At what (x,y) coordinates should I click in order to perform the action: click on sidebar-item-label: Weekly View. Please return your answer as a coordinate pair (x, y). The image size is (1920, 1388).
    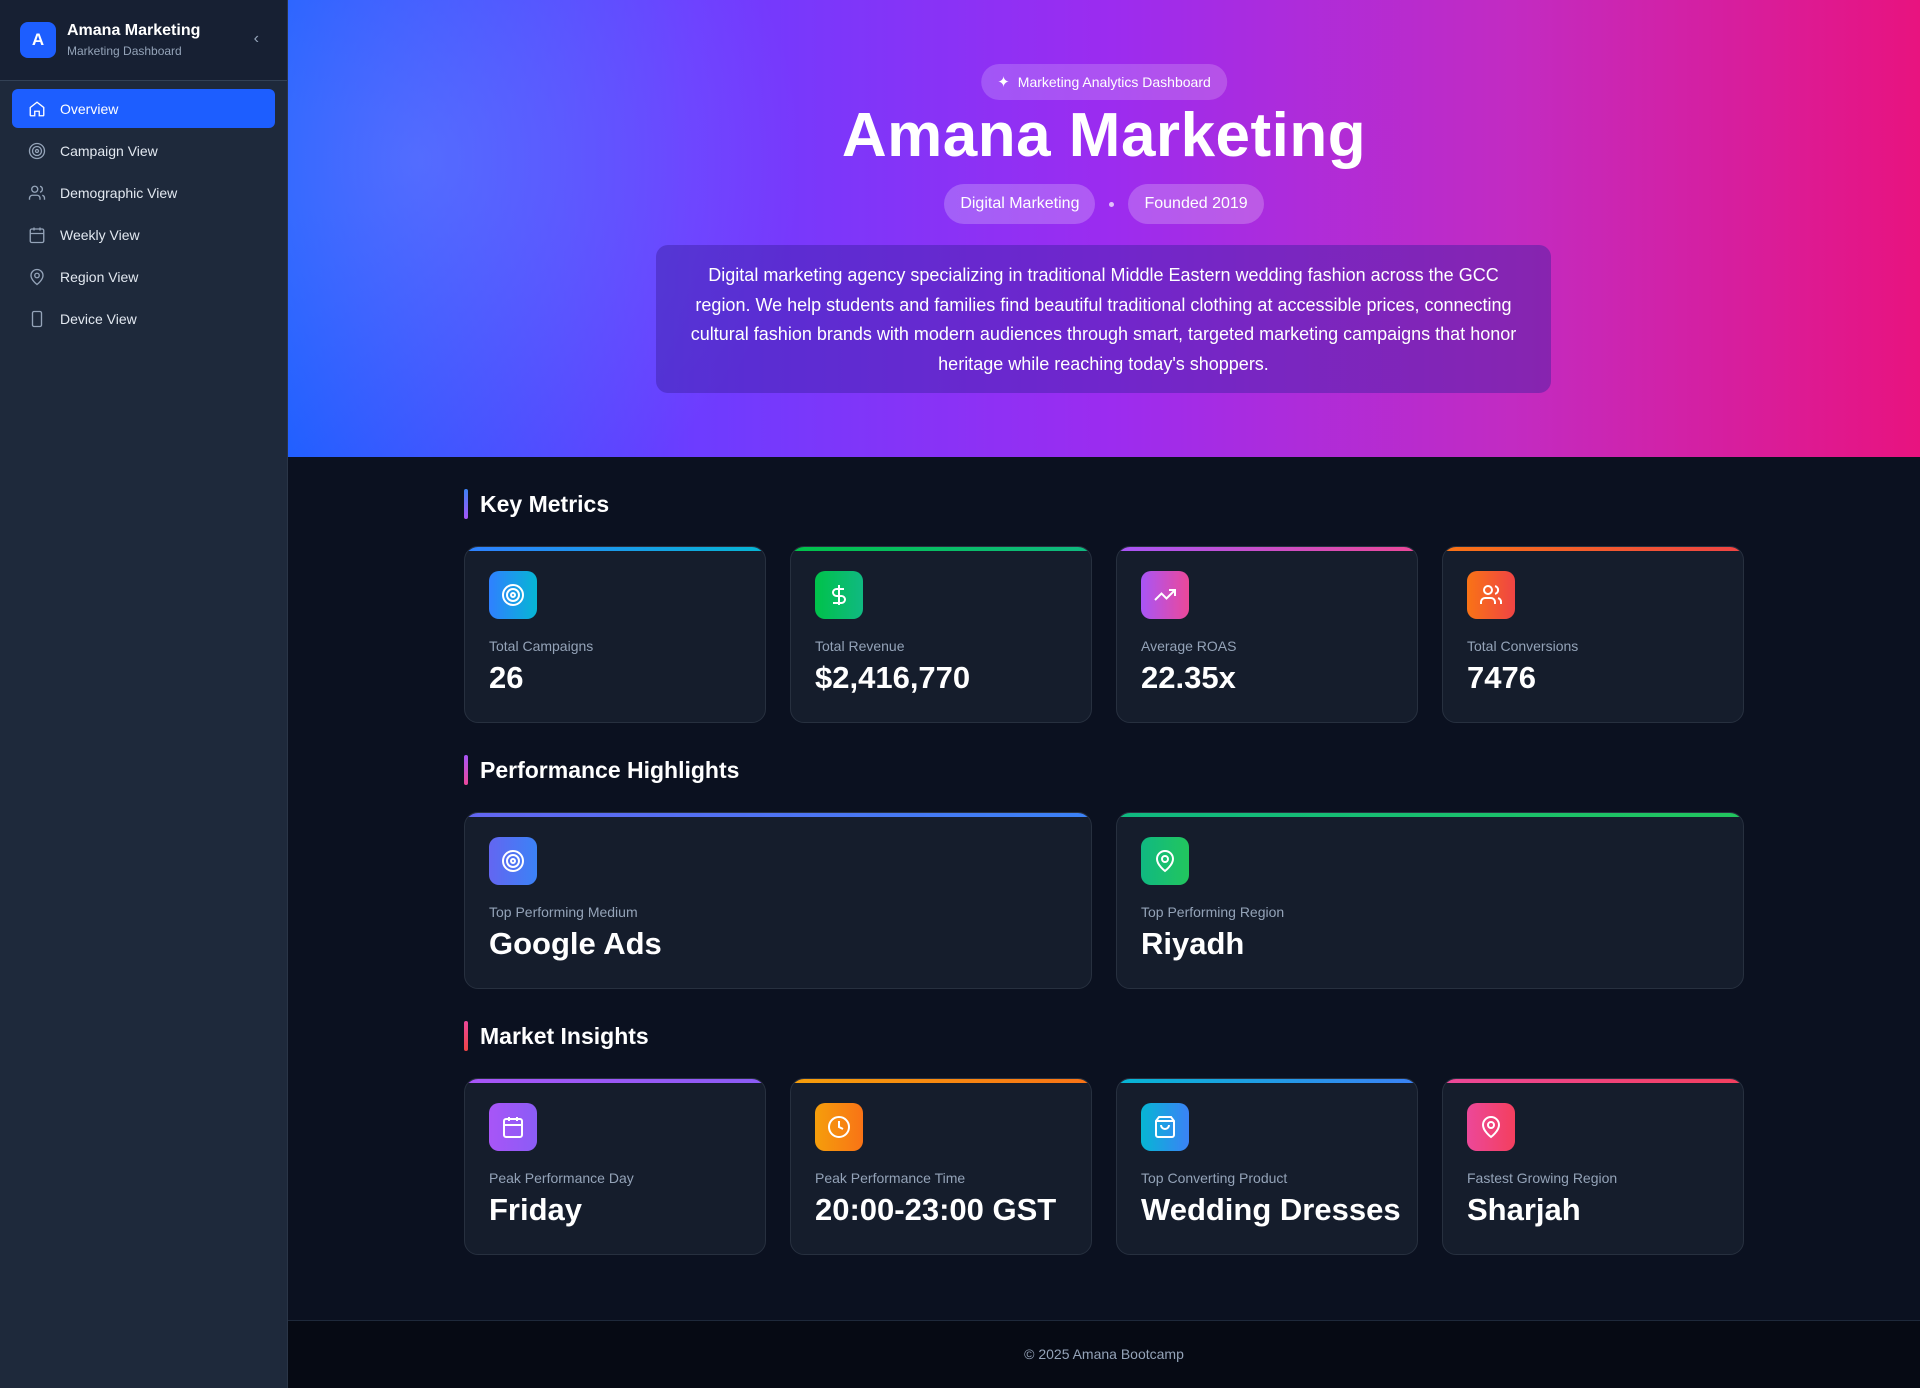
    Looking at the image, I should click on (100, 234).